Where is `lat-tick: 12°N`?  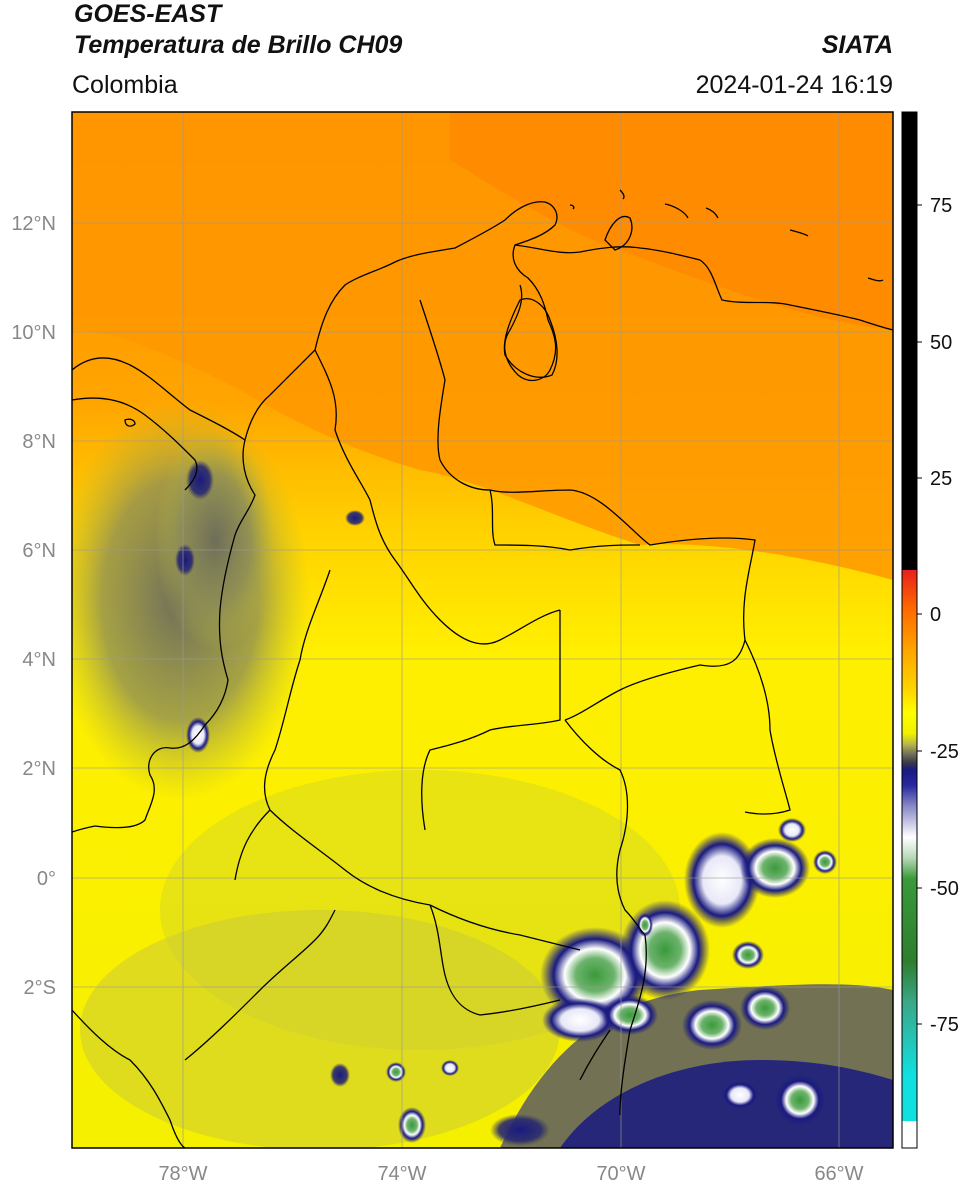 lat-tick: 12°N is located at coordinates (33, 224).